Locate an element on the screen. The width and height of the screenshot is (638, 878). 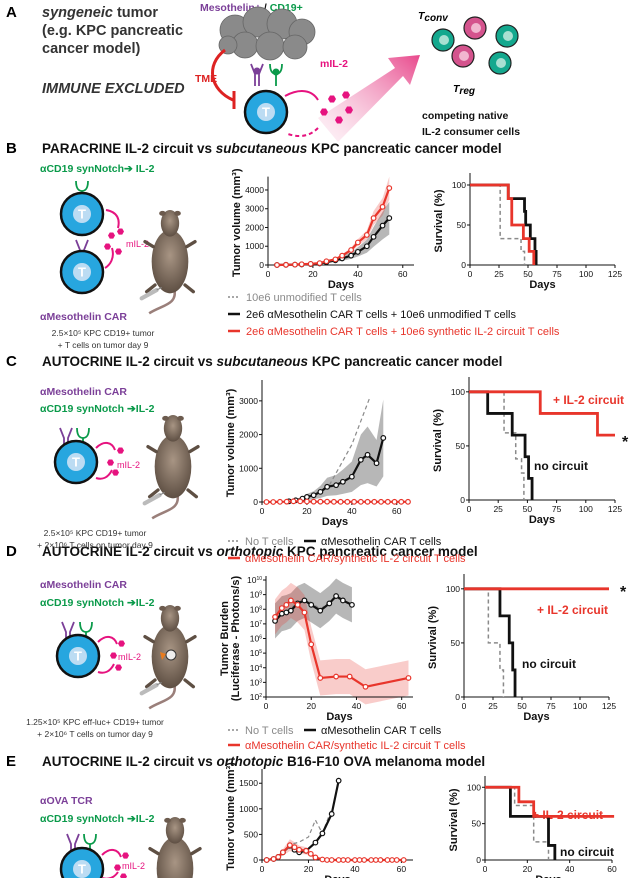
chart-c-survival: 0 50 100 0 25 50 75 100 125 Days Survival (%) is located at coordinates (527, 451).